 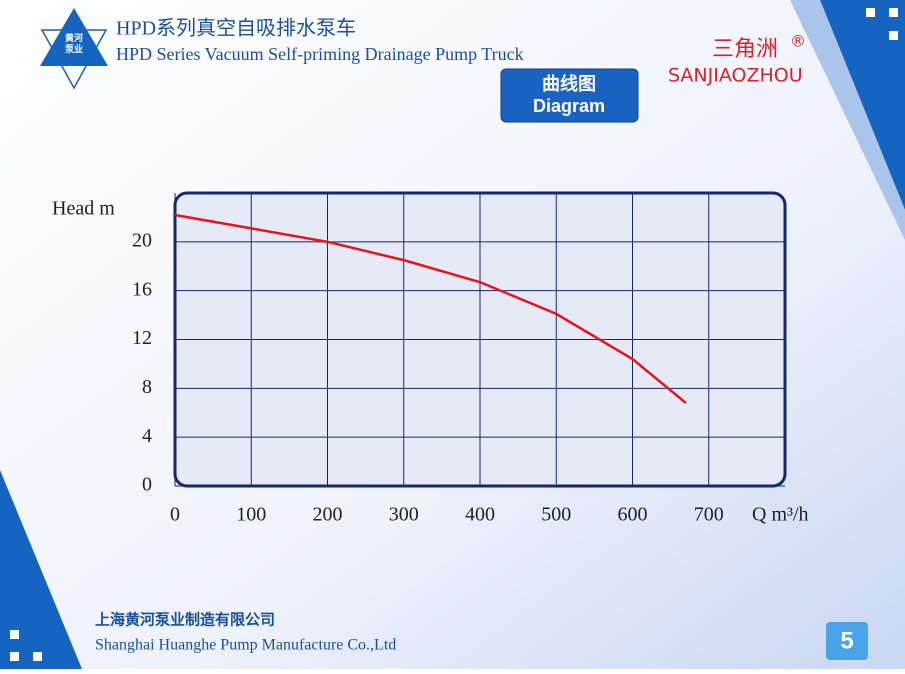 I want to click on x-axis-label: Q m³/h, so click(x=780, y=515).